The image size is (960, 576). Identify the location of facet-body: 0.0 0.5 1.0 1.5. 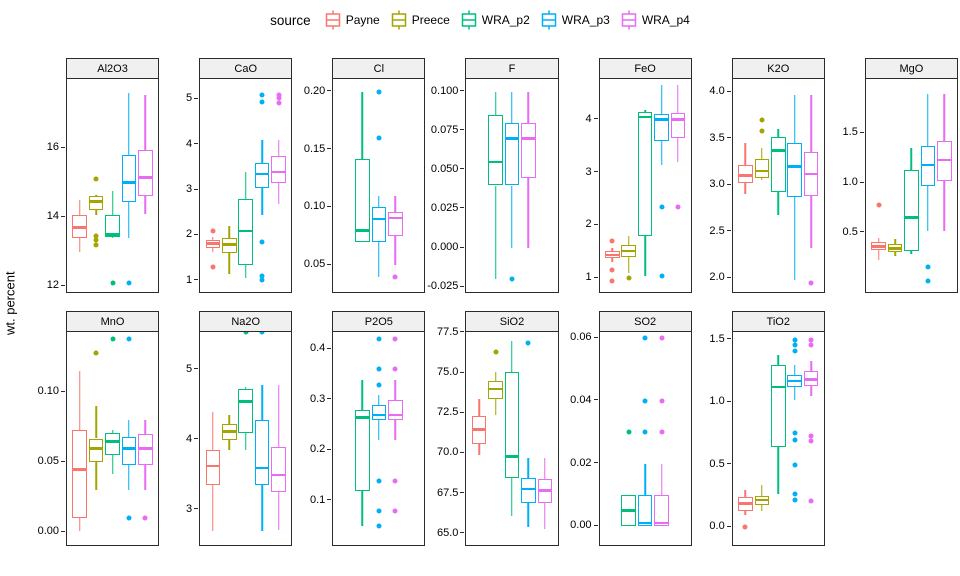
(758, 438).